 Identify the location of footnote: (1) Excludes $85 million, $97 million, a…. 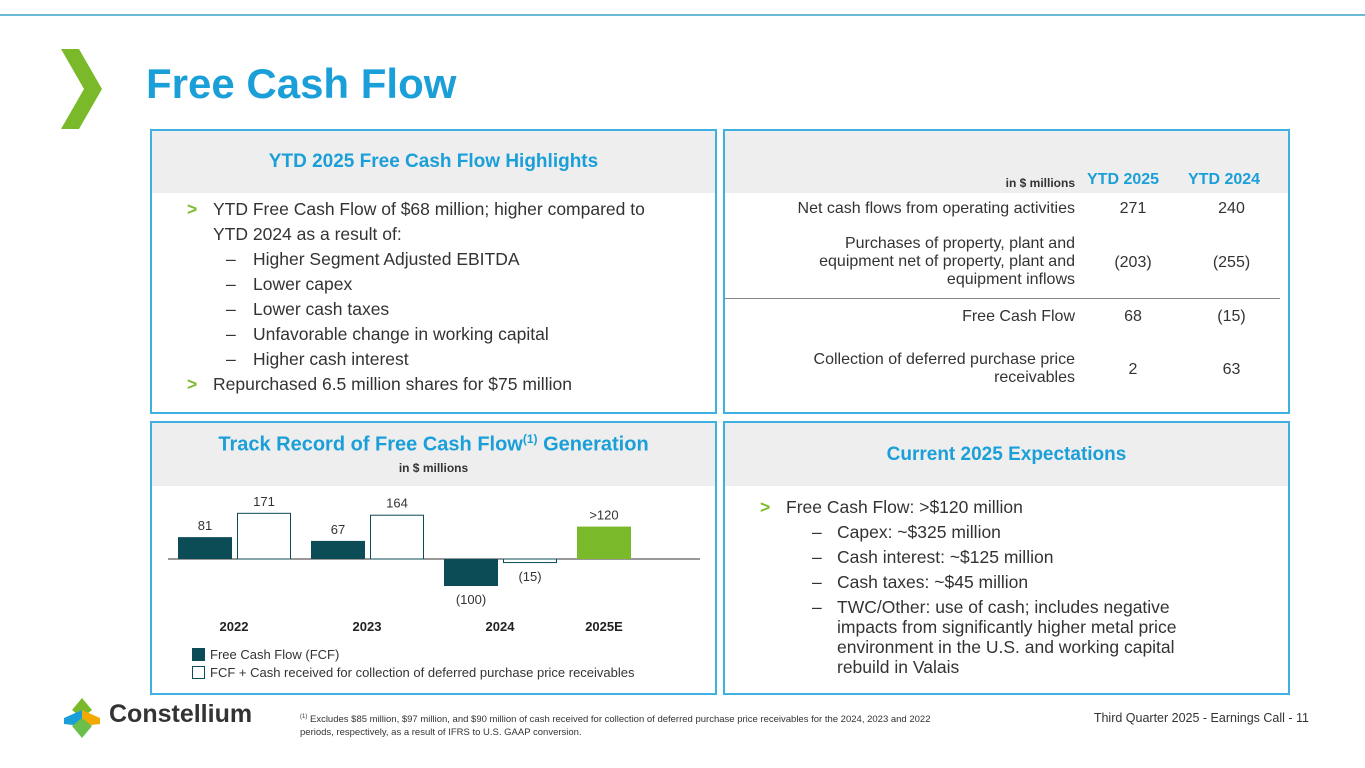
(615, 726).